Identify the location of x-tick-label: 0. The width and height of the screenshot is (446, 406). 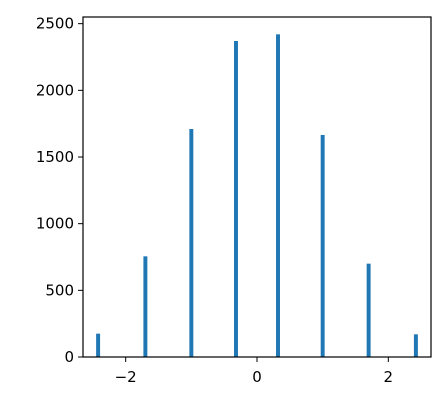
(257, 377).